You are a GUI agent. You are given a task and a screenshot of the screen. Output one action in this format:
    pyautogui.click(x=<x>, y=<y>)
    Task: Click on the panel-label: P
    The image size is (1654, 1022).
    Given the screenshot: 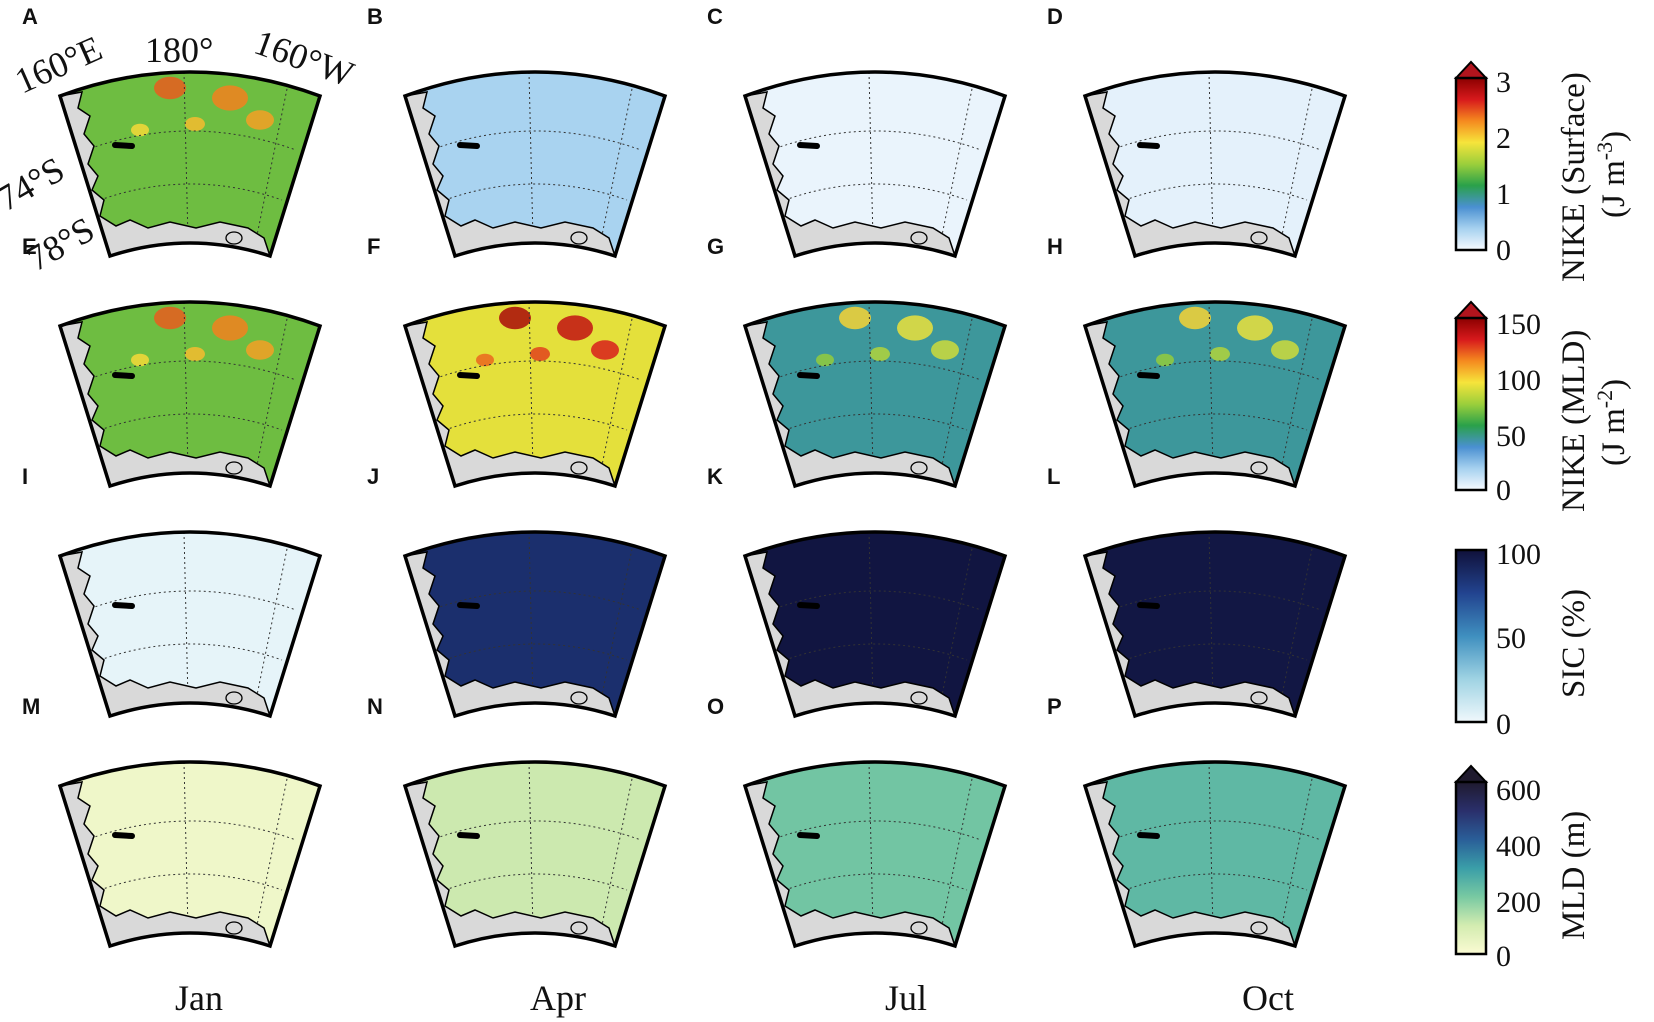 What is the action you would take?
    pyautogui.click(x=1054, y=706)
    